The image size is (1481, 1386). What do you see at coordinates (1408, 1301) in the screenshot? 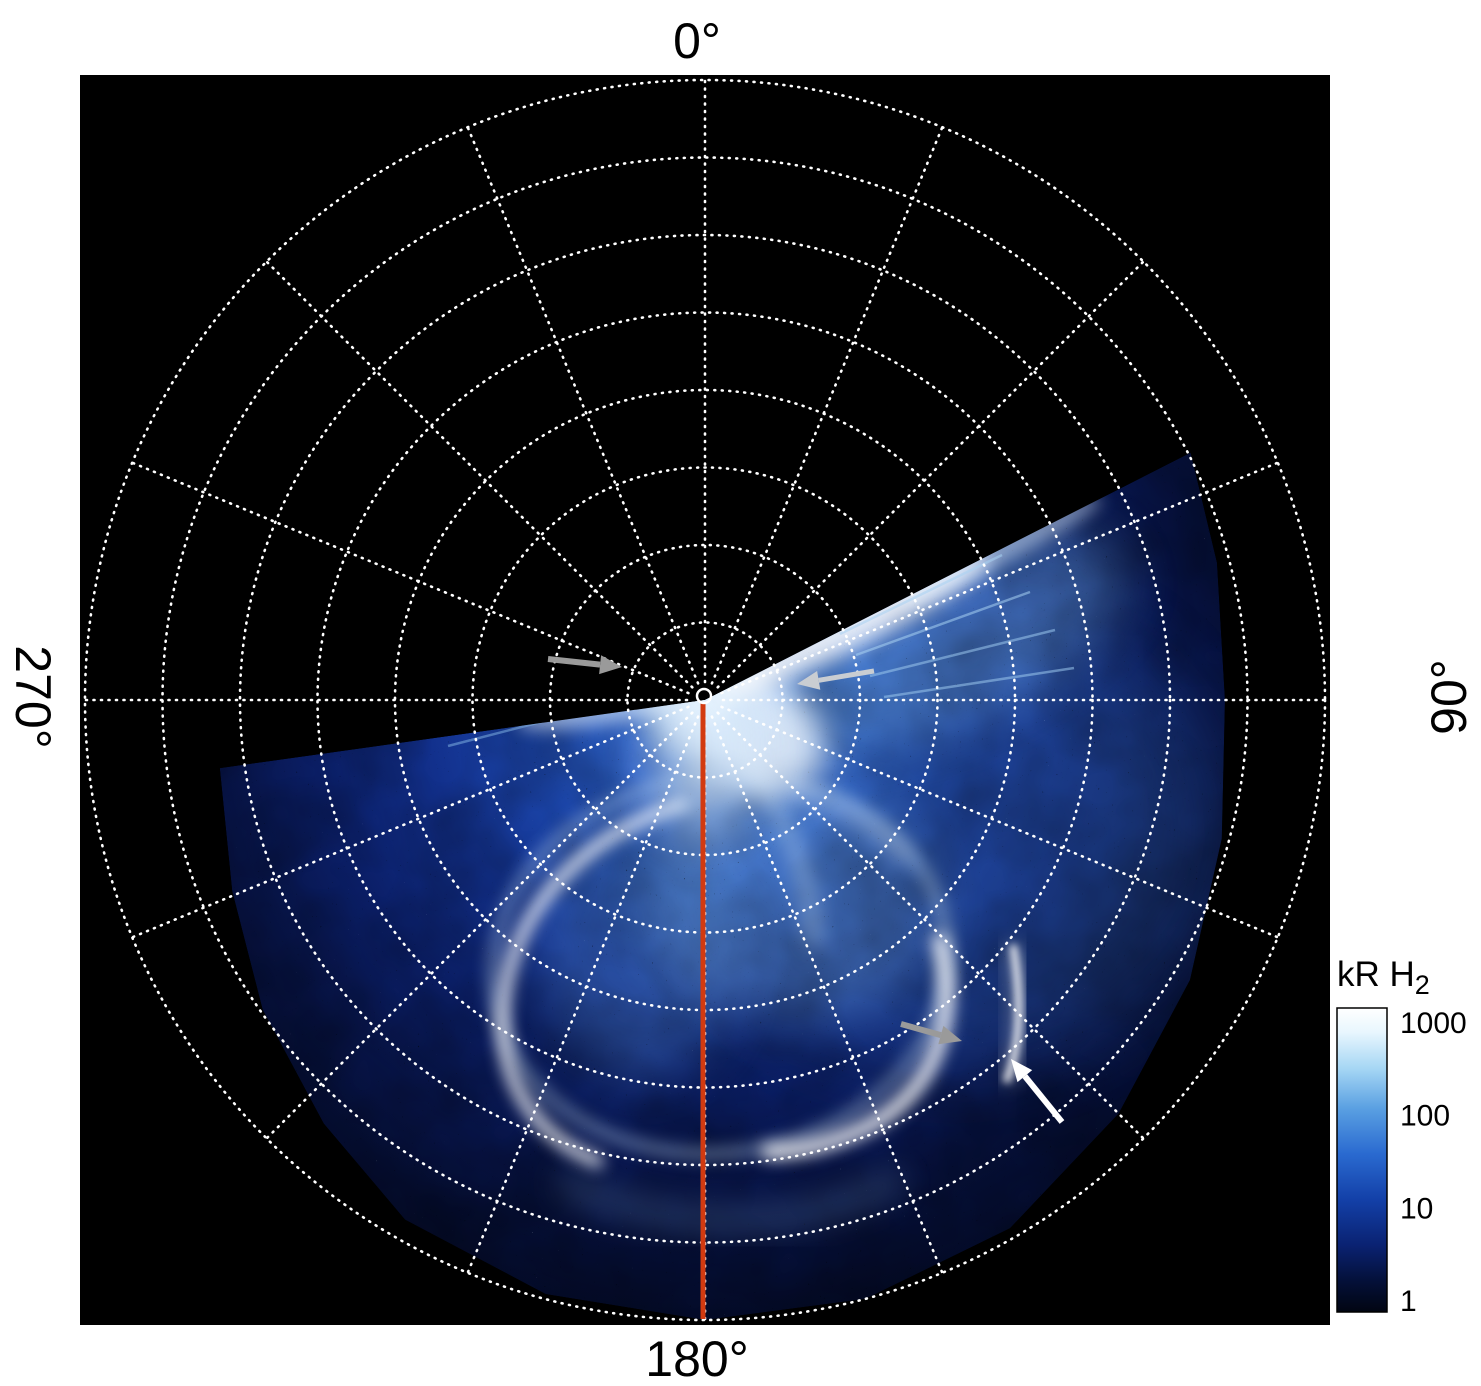
I see `colorbar-tick-label: 1` at bounding box center [1408, 1301].